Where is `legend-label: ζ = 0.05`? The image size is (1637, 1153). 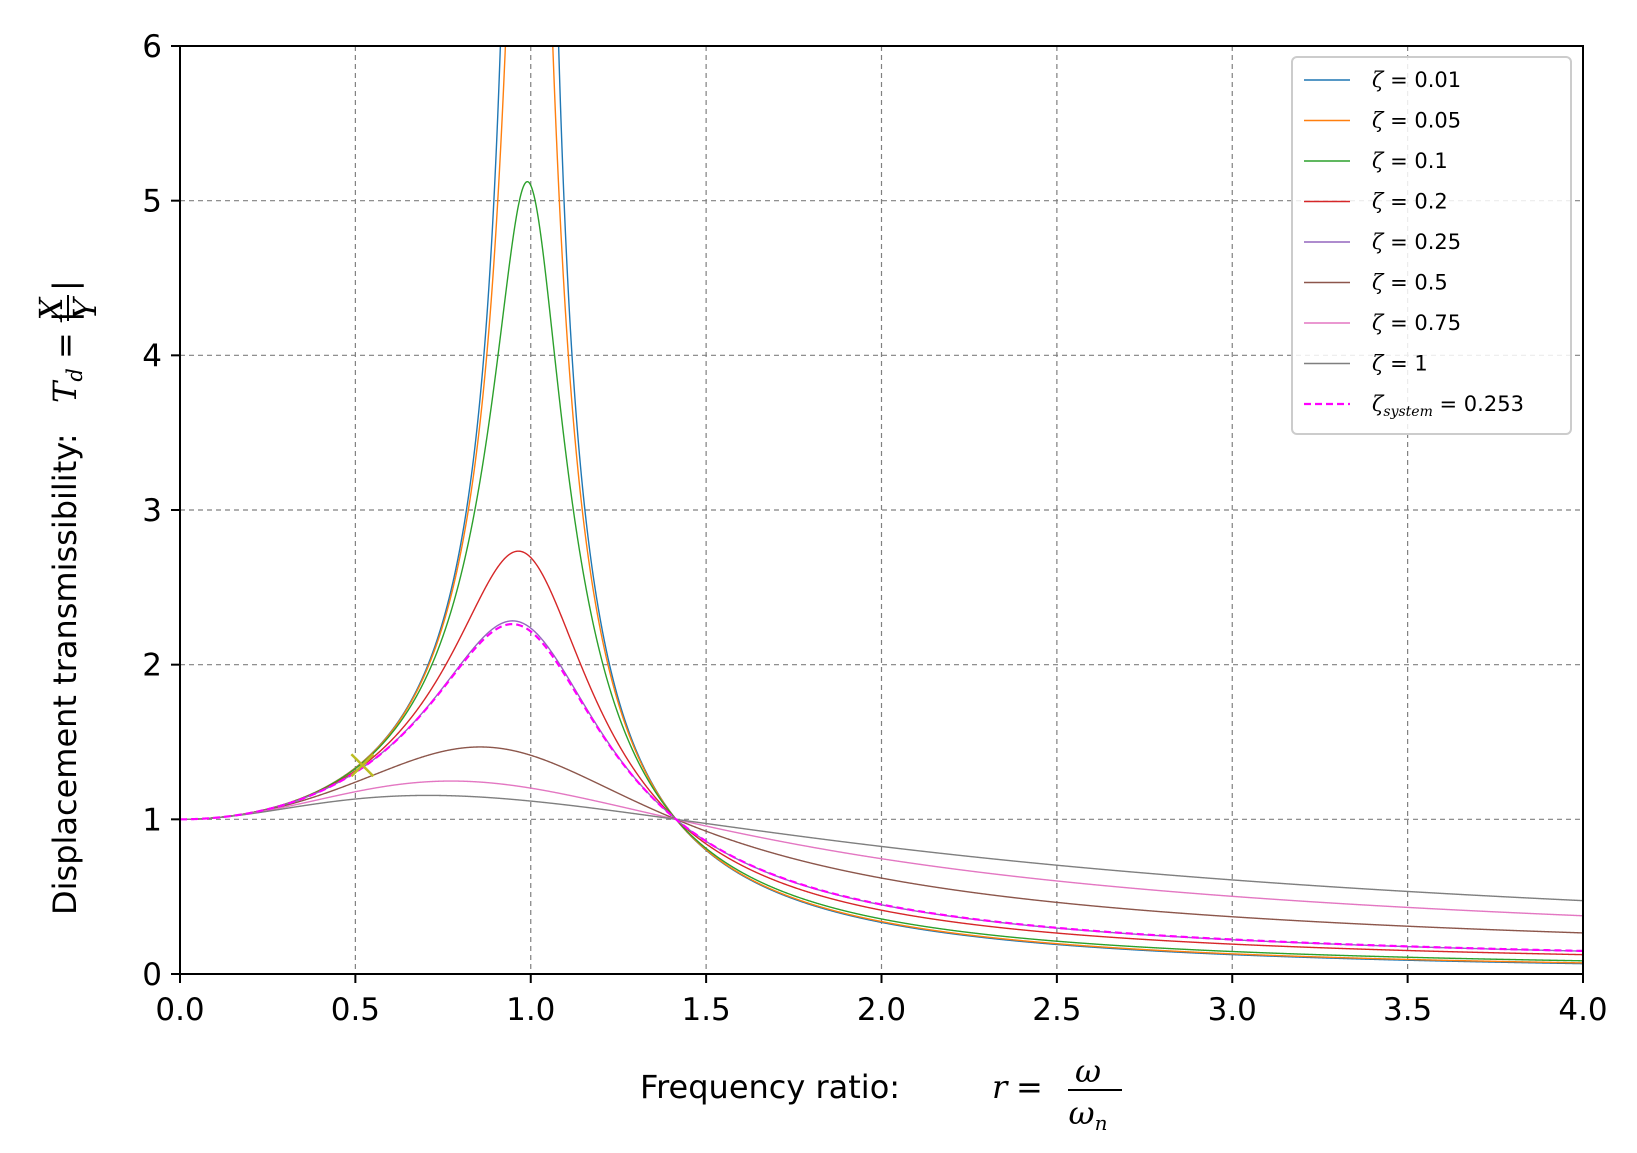
legend-label: ζ = 0.05 is located at coordinates (1416, 121).